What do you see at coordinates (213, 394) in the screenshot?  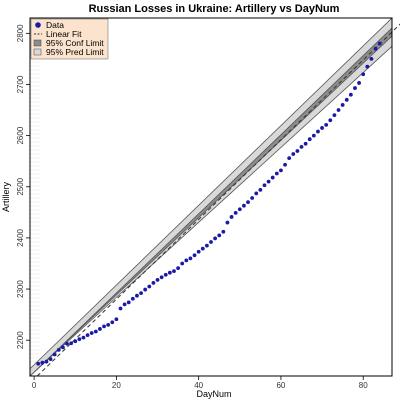 I see `x-axis-label: DayNum` at bounding box center [213, 394].